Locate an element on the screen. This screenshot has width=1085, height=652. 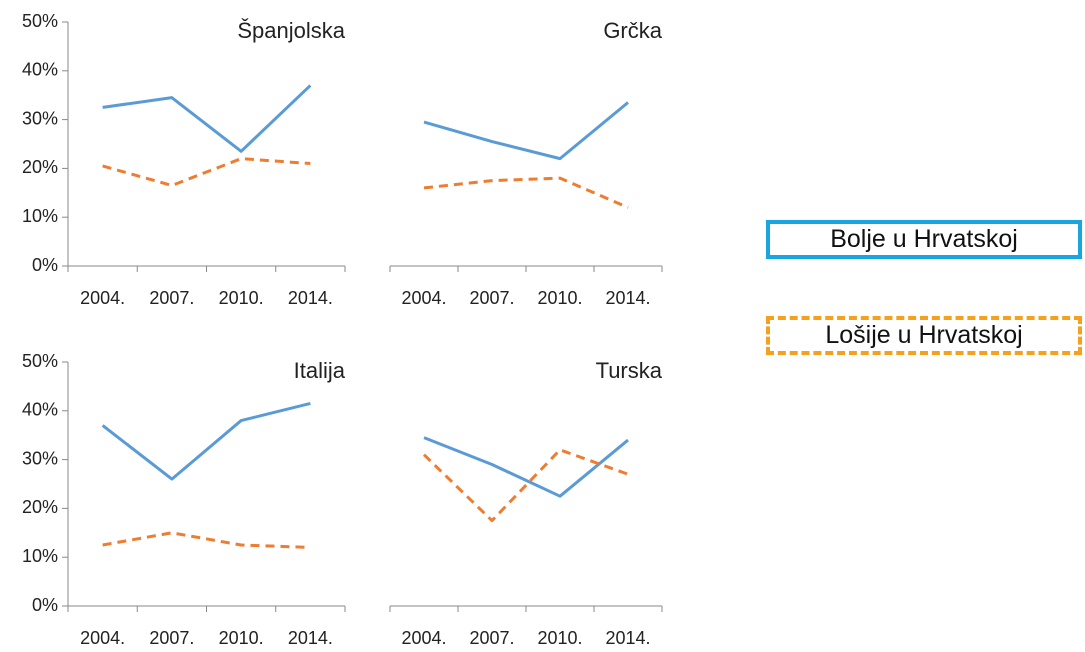
chart-title: Turska is located at coordinates (629, 370).